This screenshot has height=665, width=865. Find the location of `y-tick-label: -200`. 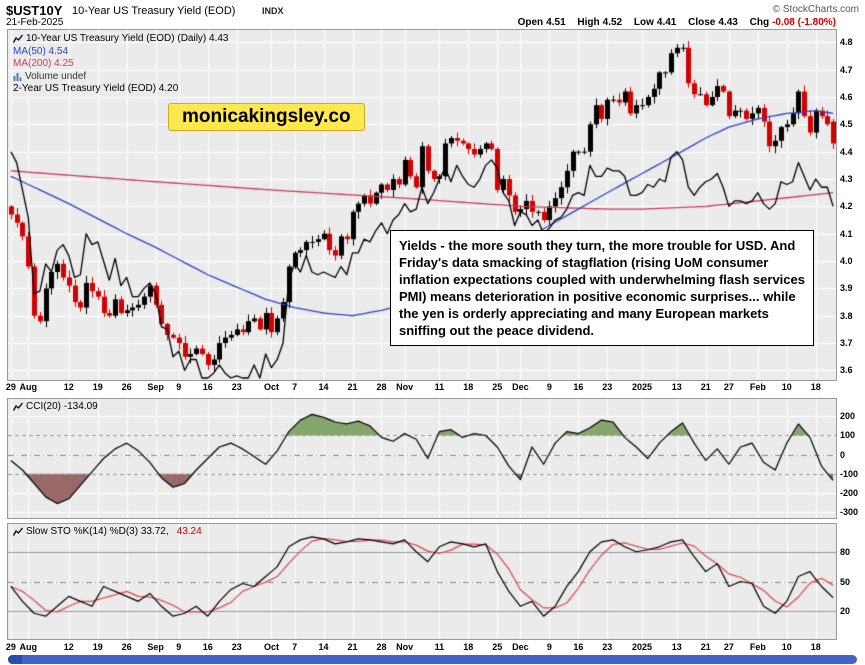

y-tick-label: -200 is located at coordinates (849, 493).